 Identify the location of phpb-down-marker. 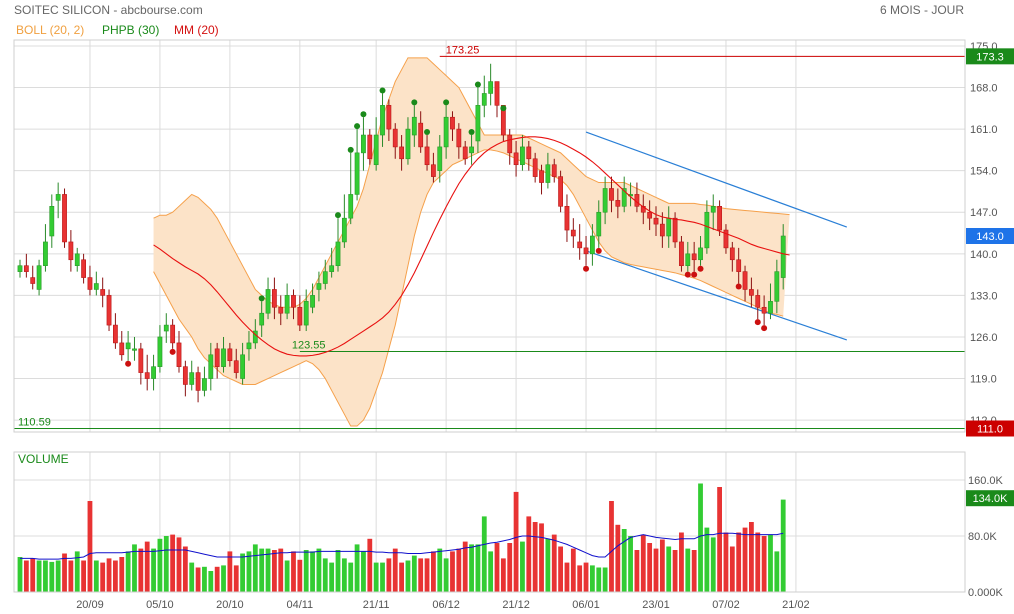
(598, 250).